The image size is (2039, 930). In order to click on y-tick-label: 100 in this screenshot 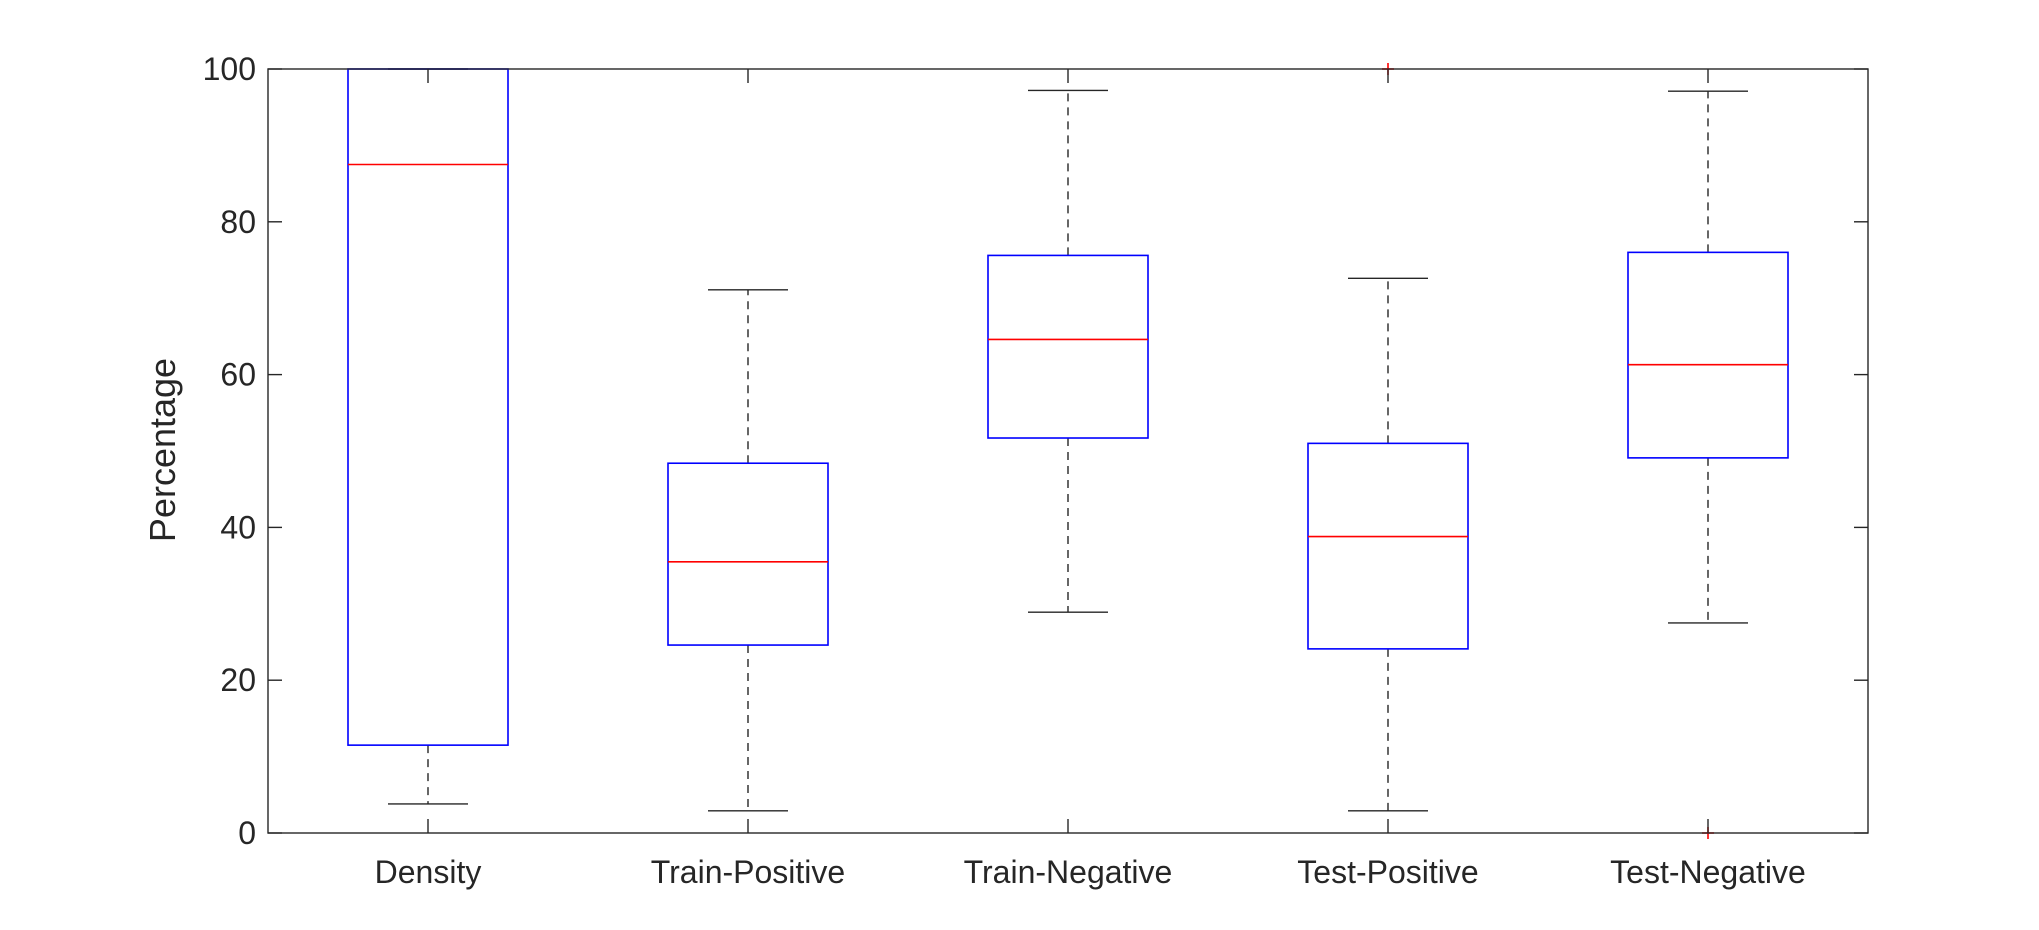, I will do `click(229, 69)`.